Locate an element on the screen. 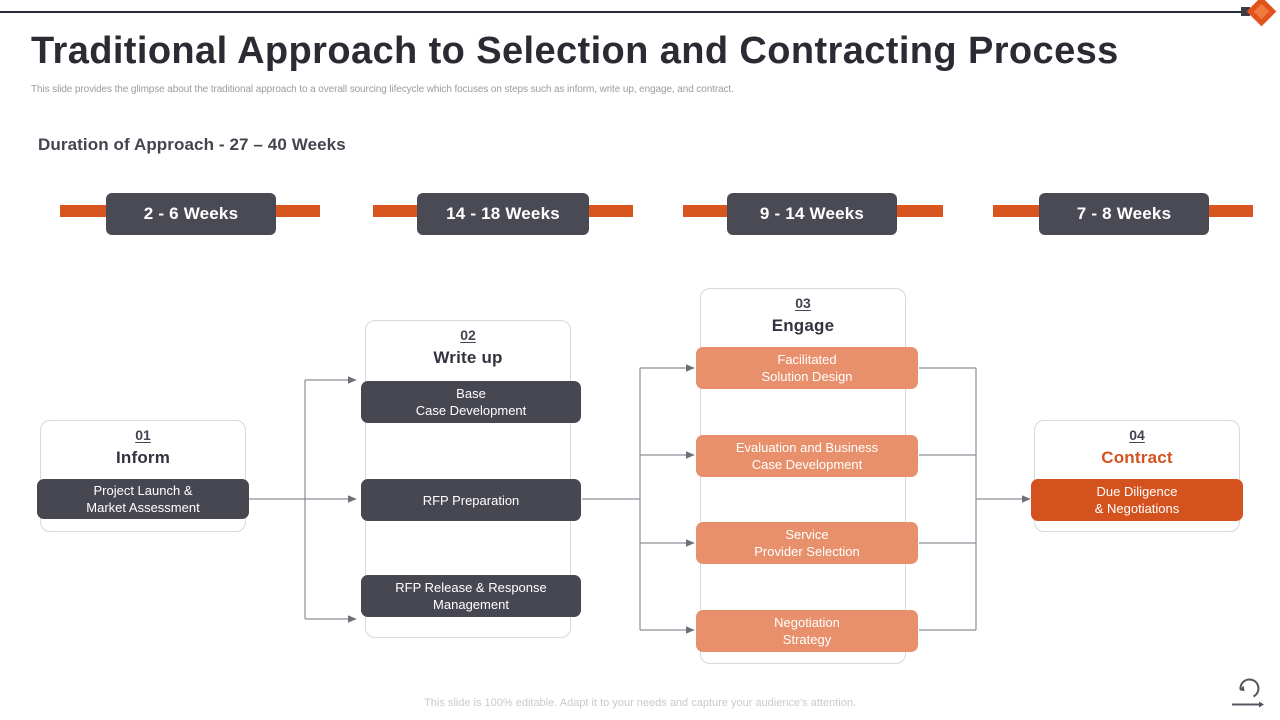 The width and height of the screenshot is (1280, 720). logo-square-icon is located at coordinates (1245, 11).